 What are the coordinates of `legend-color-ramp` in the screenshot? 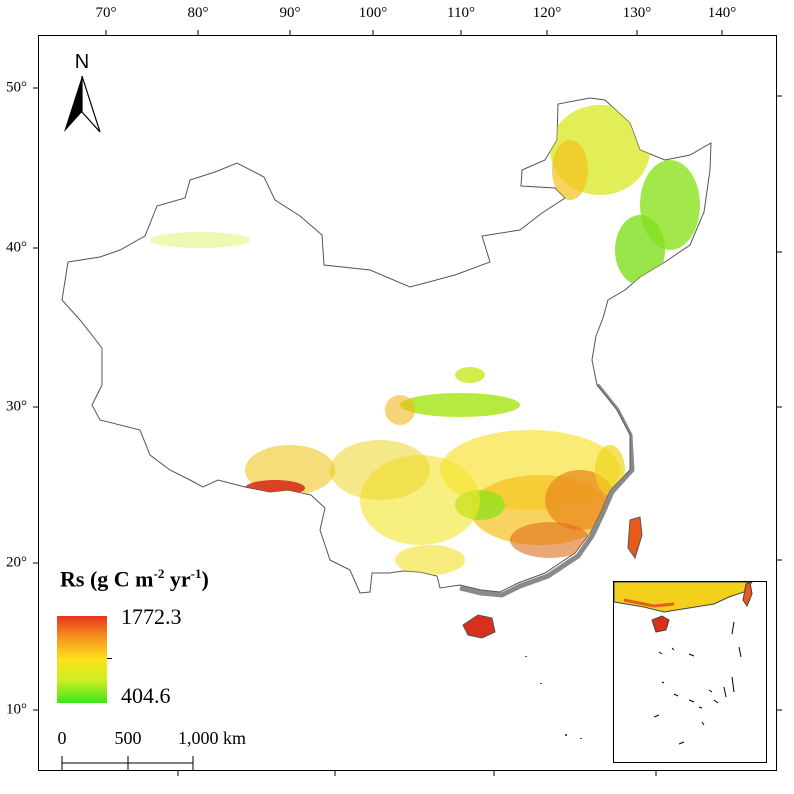 It's located at (82, 659).